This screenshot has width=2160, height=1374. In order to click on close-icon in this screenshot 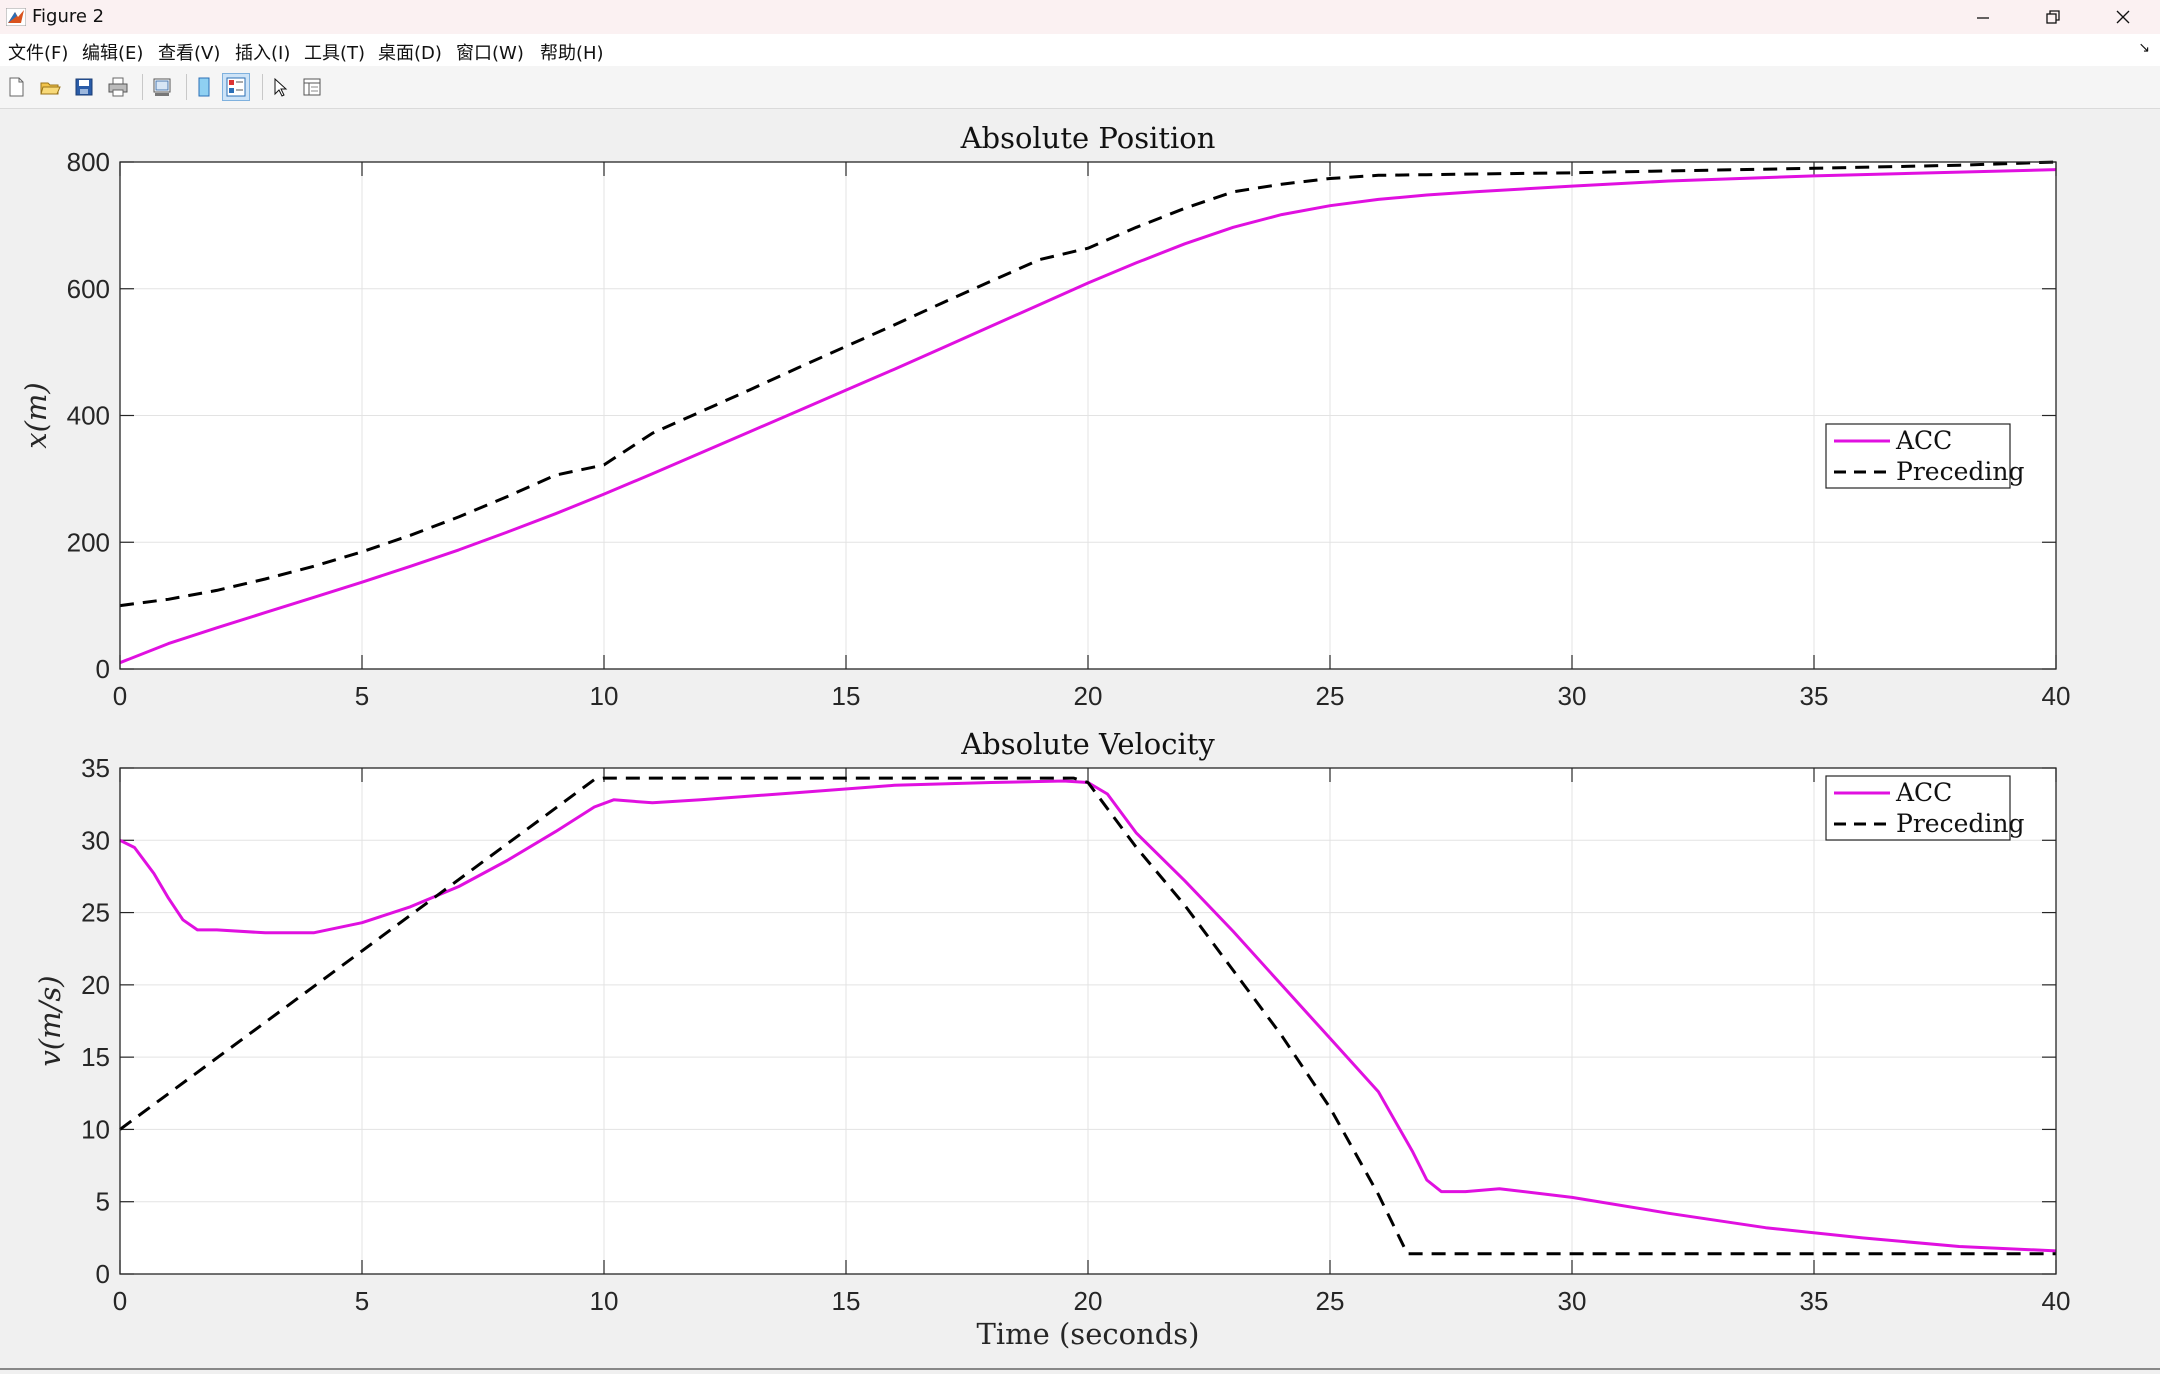, I will do `click(2123, 17)`.